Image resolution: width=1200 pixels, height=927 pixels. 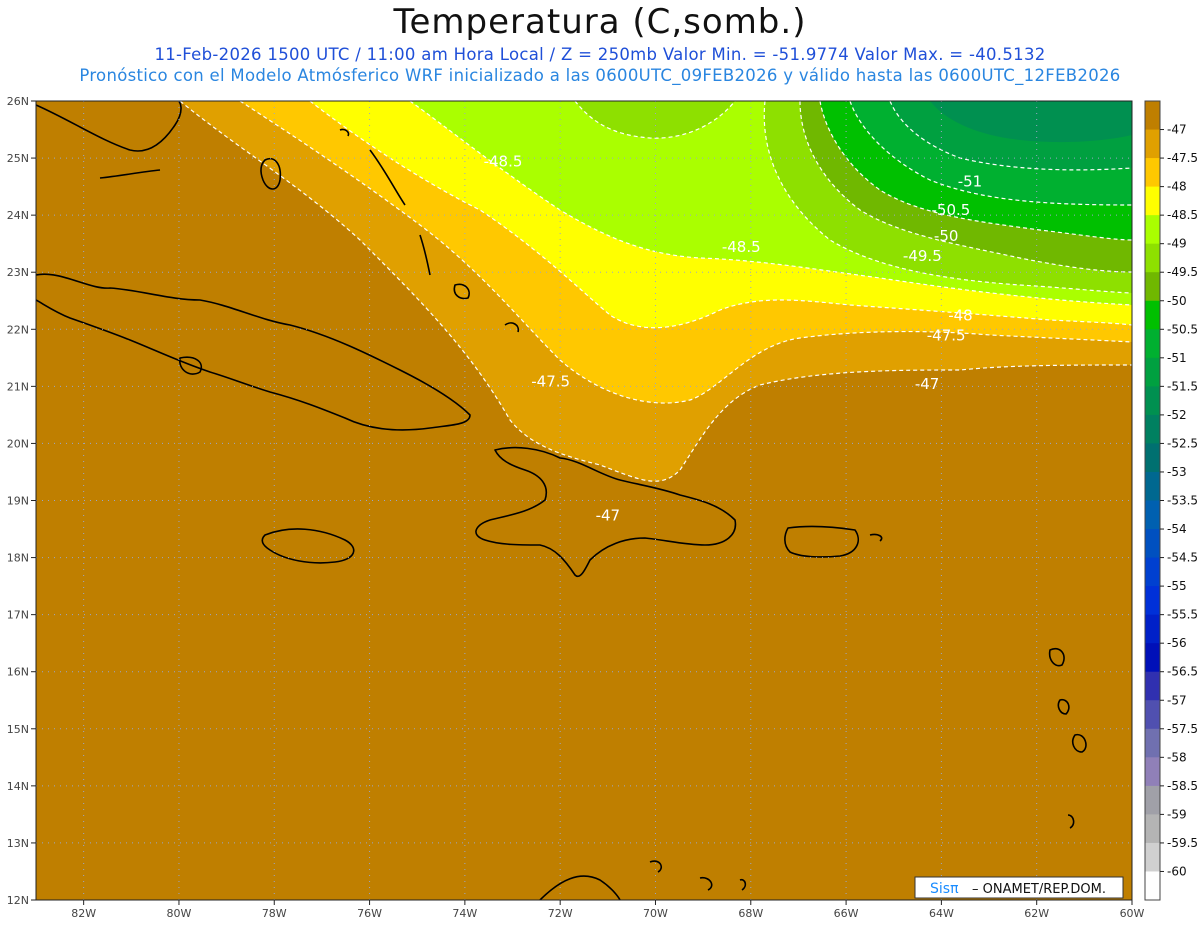 I want to click on lon-label: 60W, so click(x=1132, y=913).